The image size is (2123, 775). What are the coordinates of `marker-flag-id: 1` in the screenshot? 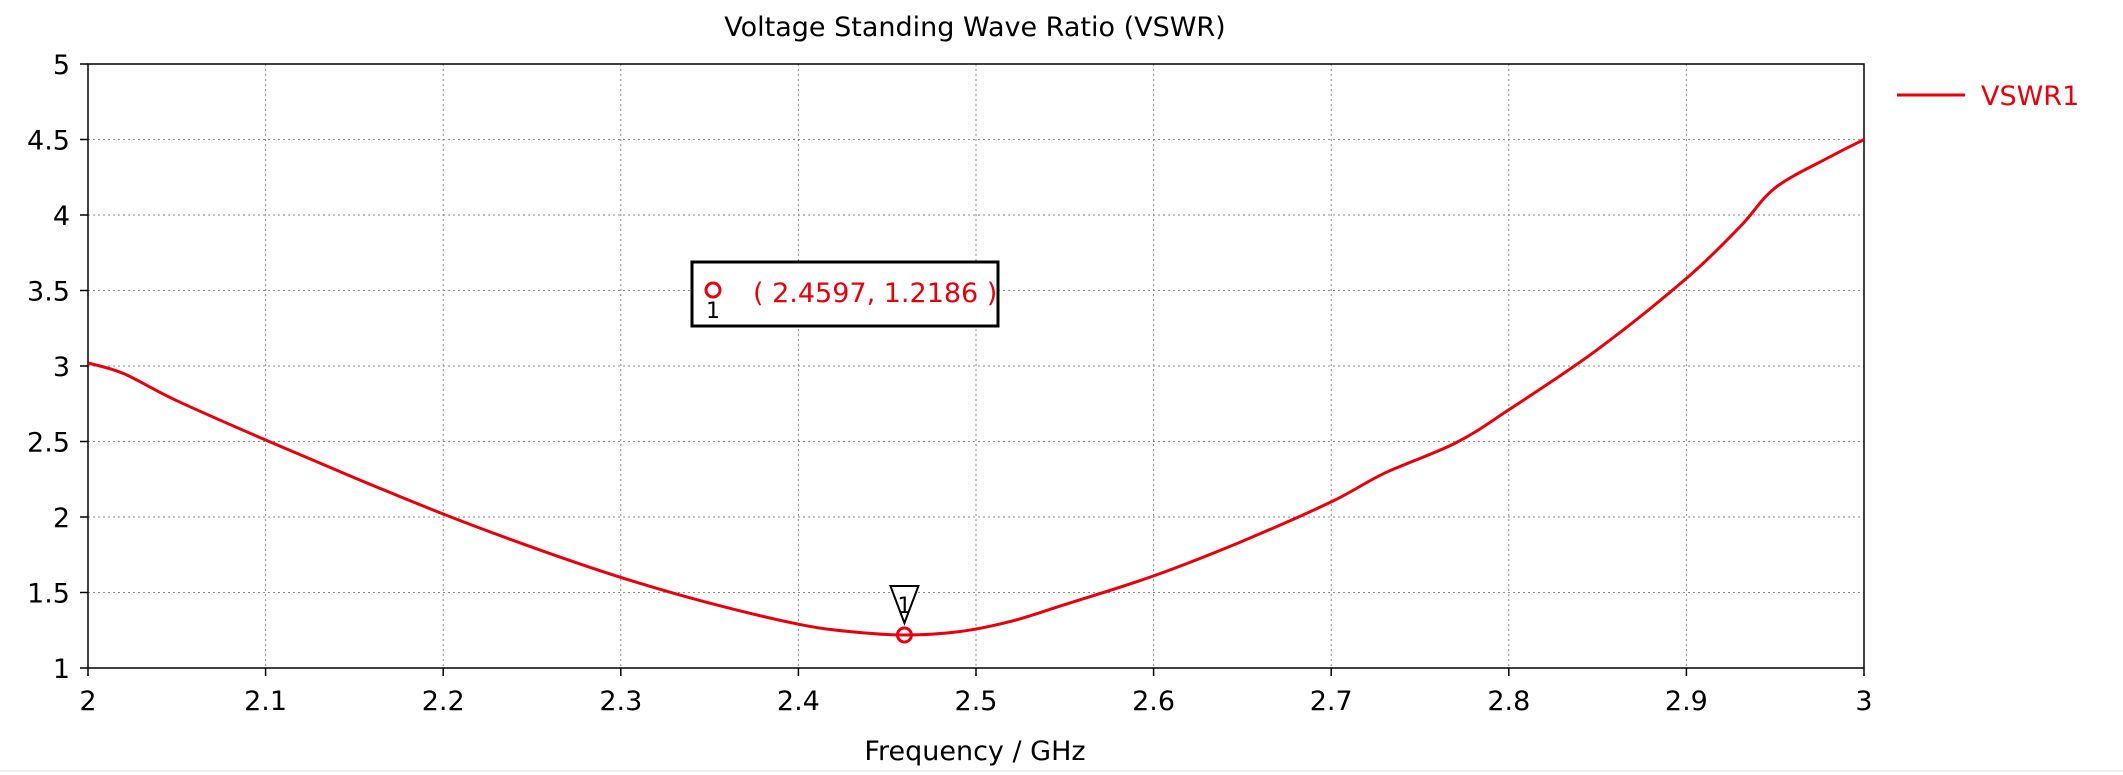 It's located at (904, 606).